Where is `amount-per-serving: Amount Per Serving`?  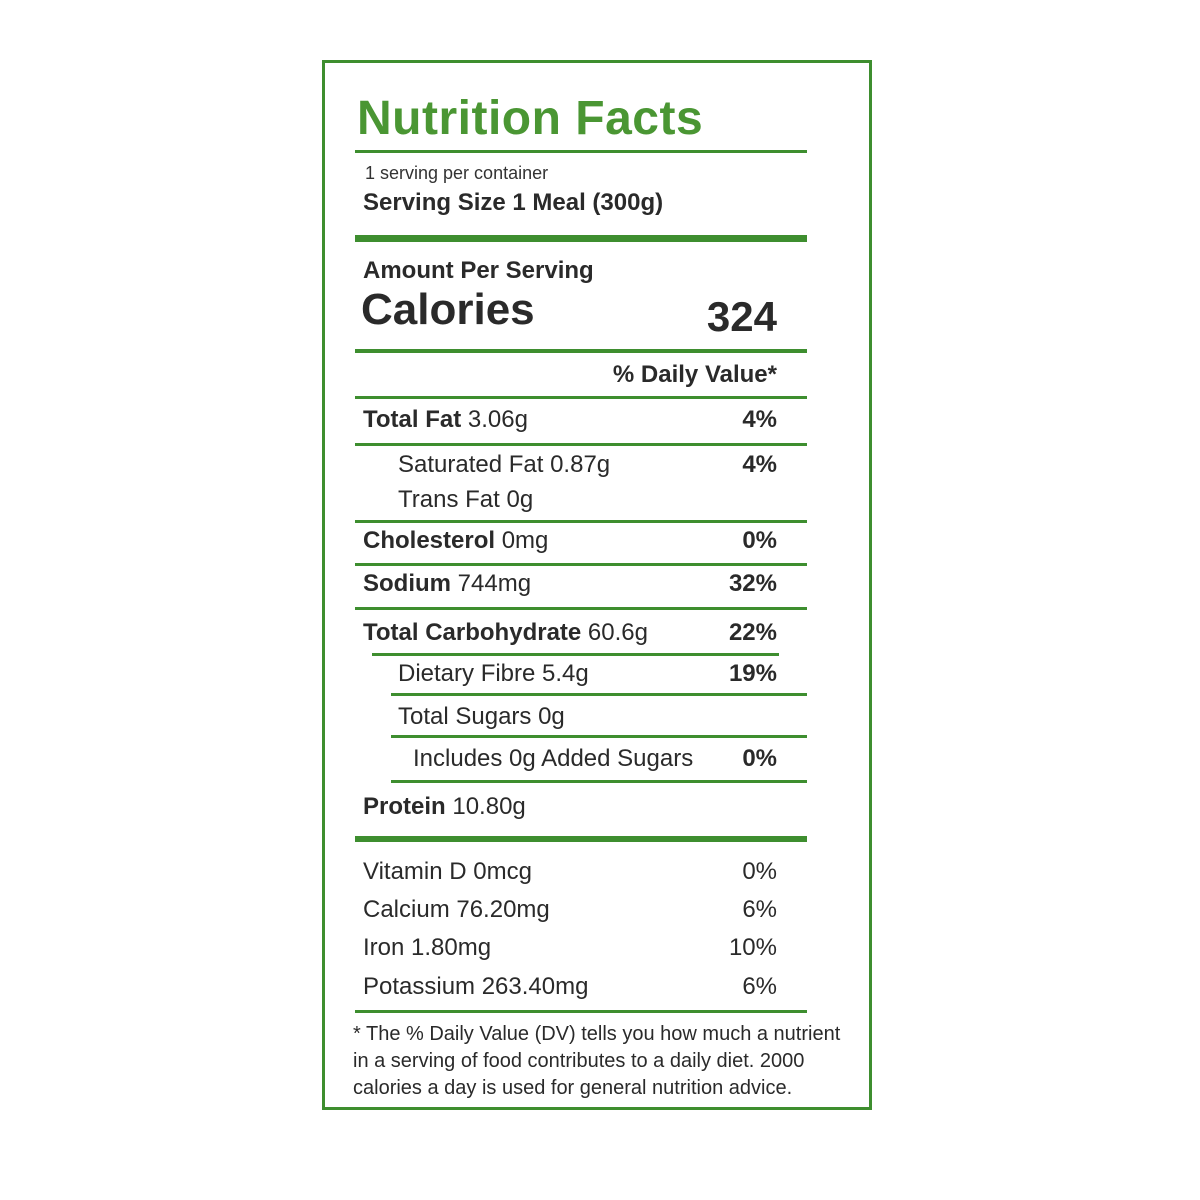 amount-per-serving: Amount Per Serving is located at coordinates (478, 270).